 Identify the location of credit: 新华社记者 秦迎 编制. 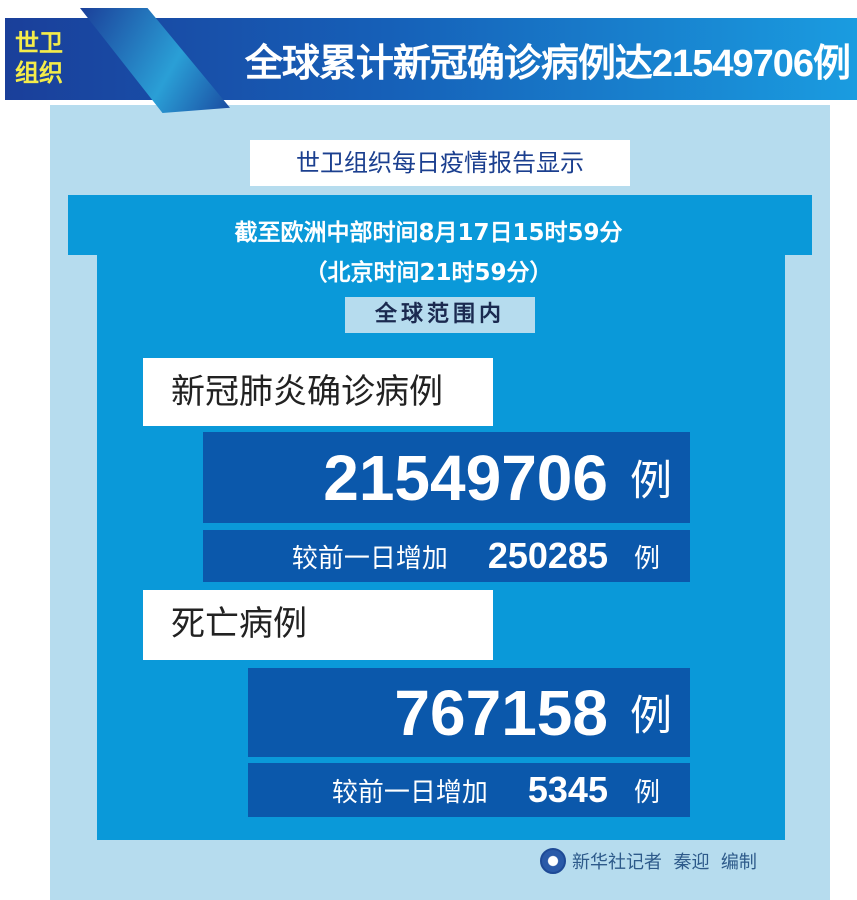
(648, 861).